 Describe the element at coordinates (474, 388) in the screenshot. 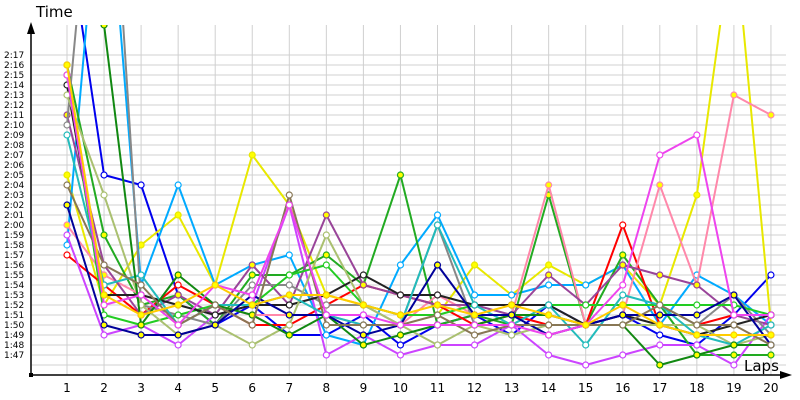

I see `x-tick-label: 12` at that location.